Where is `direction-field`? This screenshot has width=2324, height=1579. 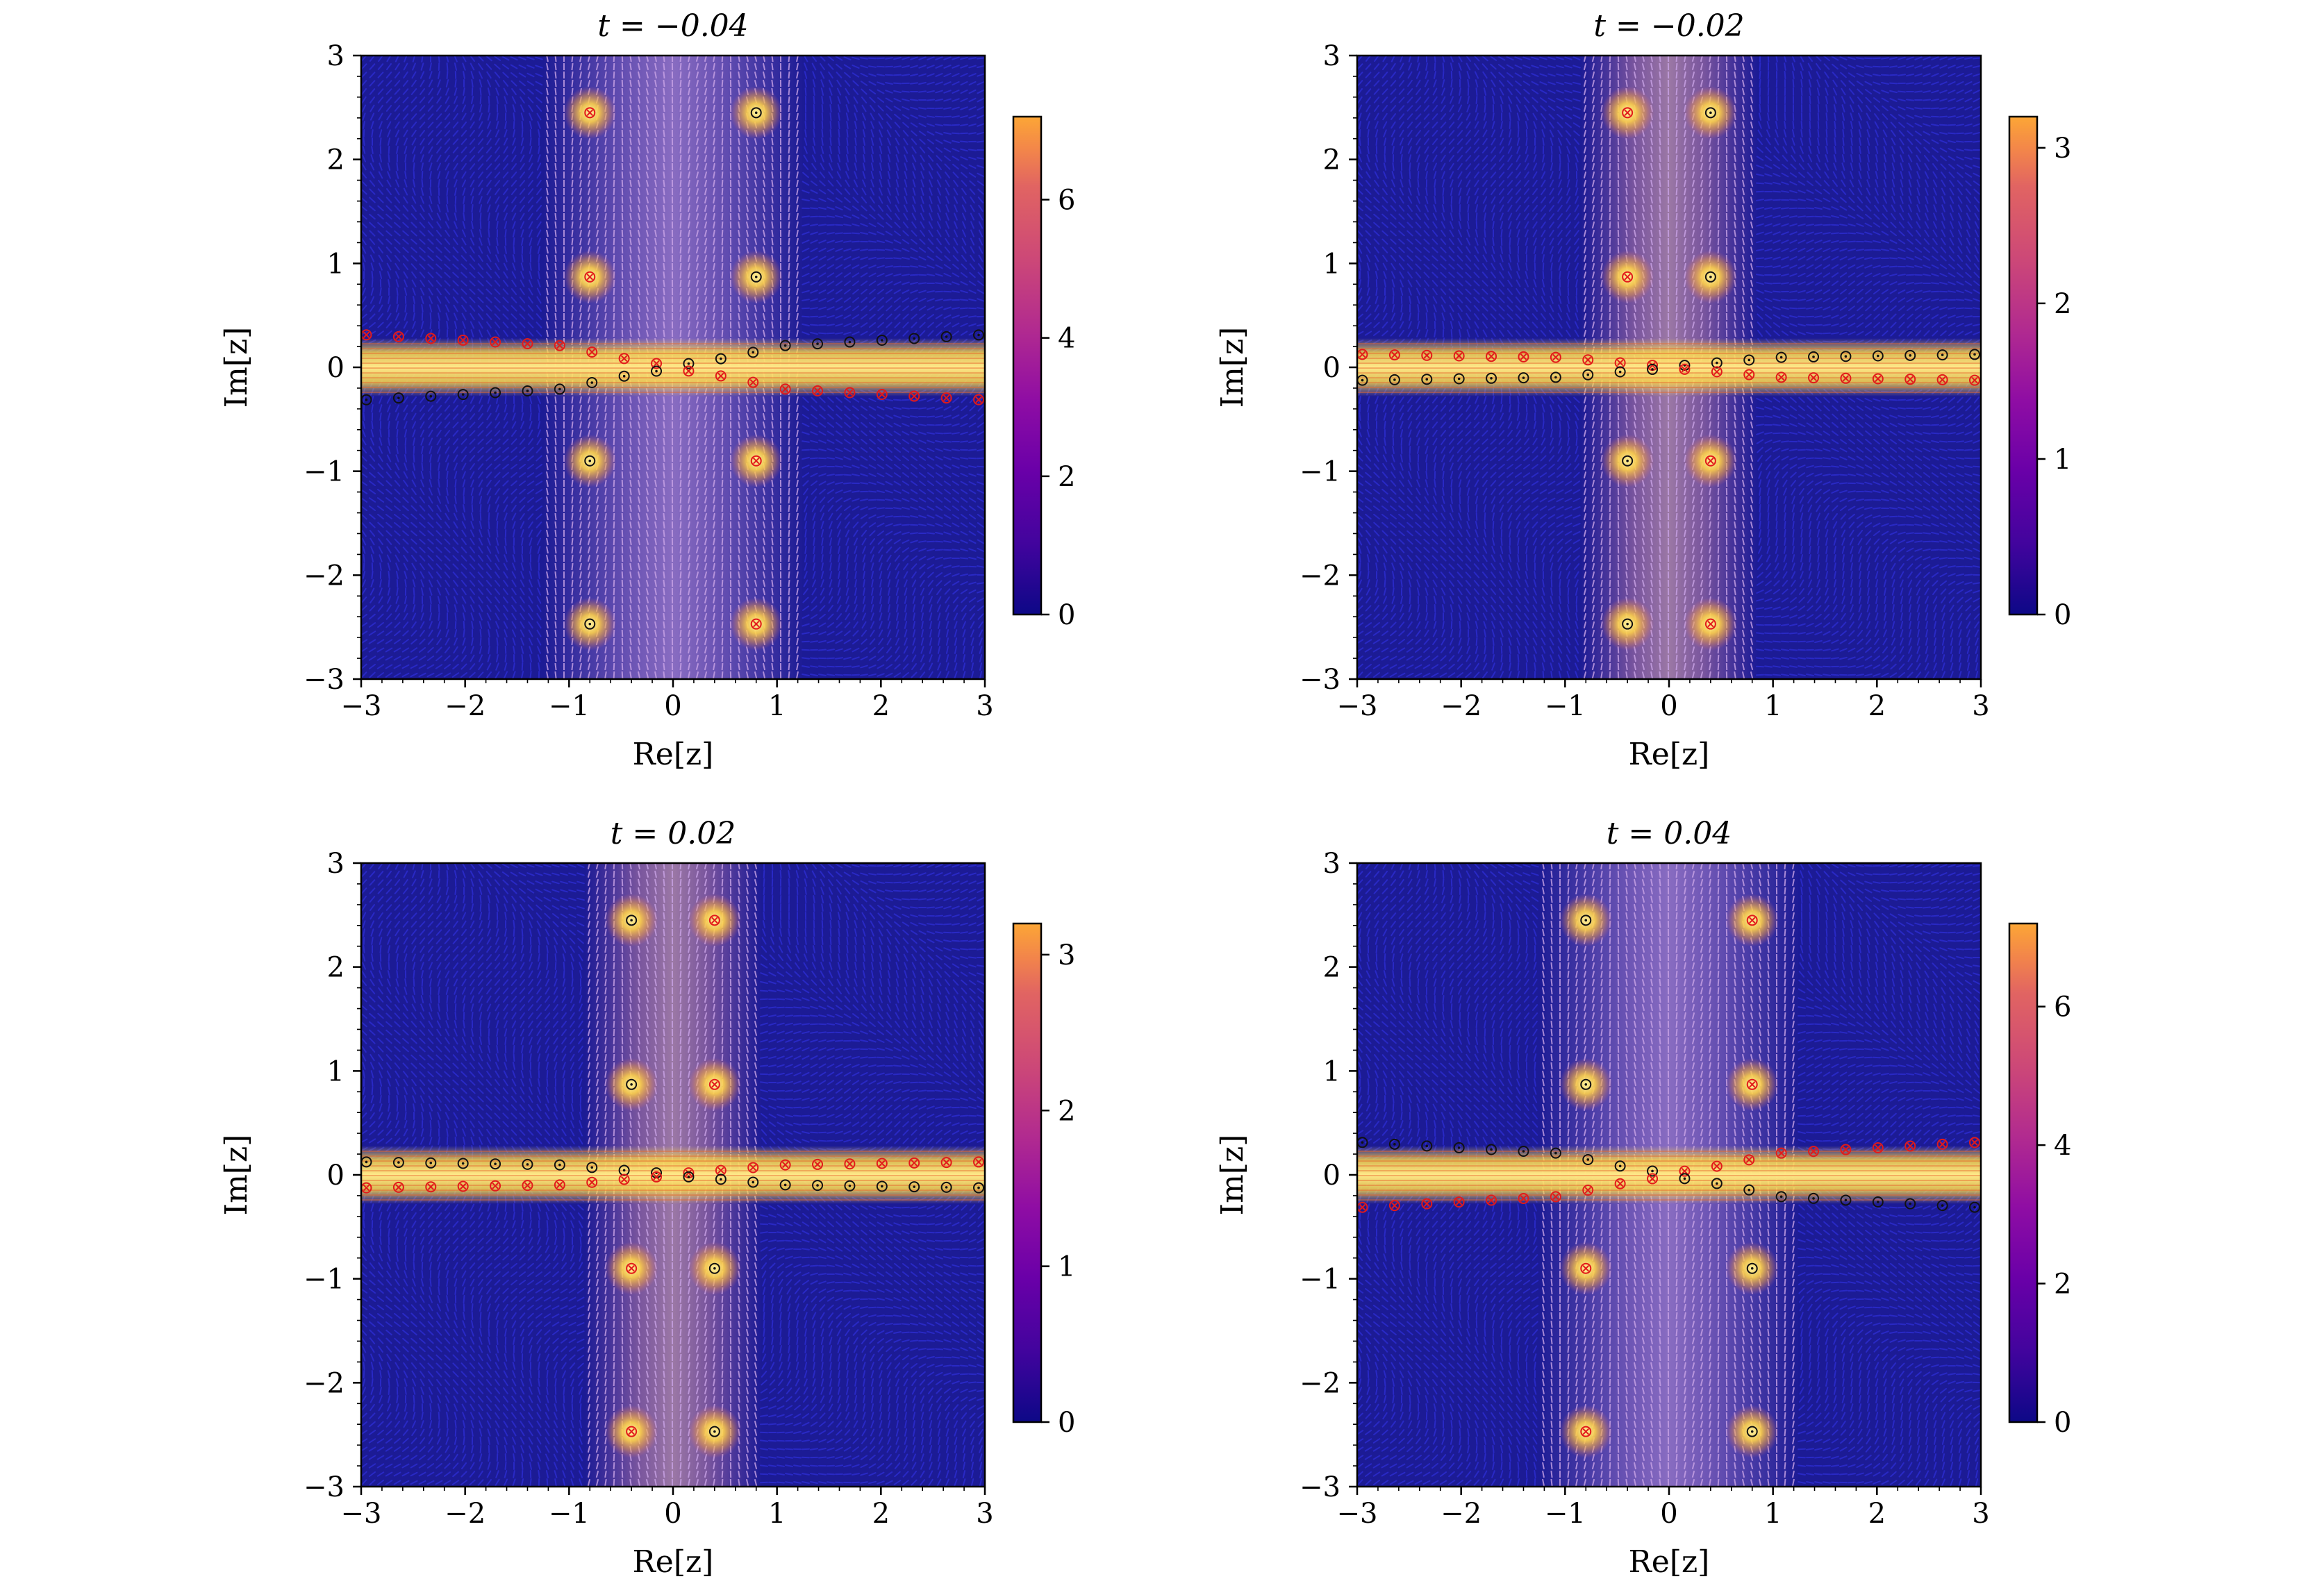 direction-field is located at coordinates (673, 1175).